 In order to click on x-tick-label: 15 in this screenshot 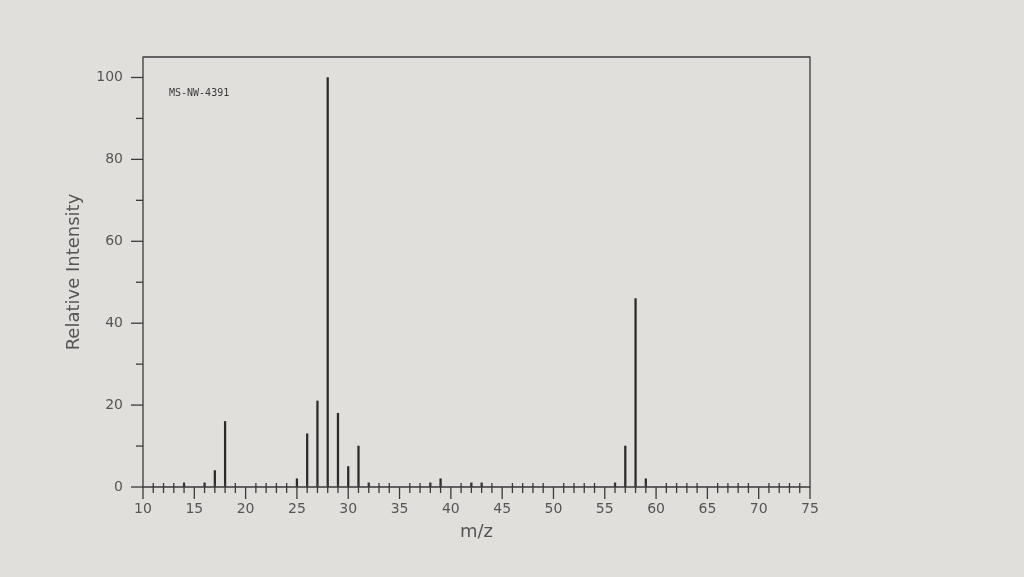, I will do `click(194, 508)`.